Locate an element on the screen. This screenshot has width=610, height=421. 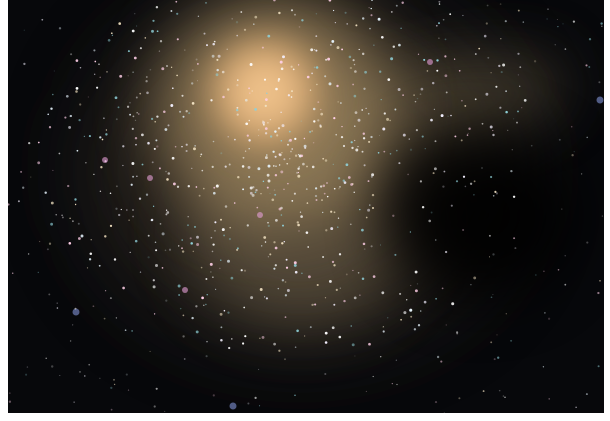
dark-region is located at coordinates (480, 215).